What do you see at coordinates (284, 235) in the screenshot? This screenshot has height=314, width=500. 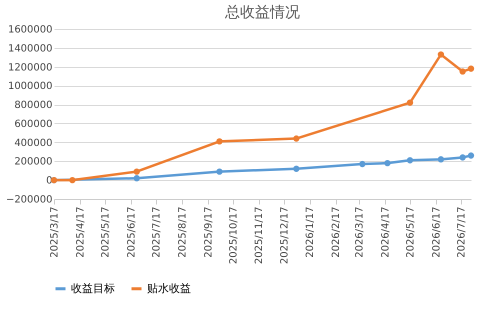 I see `x-tick-label: 2025/12/17` at bounding box center [284, 235].